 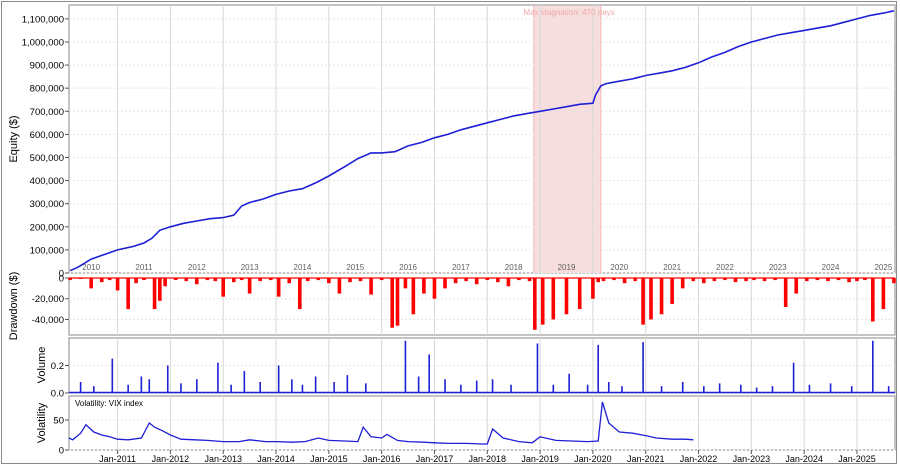 What do you see at coordinates (672, 267) in the screenshot?
I see `year-label: 2021` at bounding box center [672, 267].